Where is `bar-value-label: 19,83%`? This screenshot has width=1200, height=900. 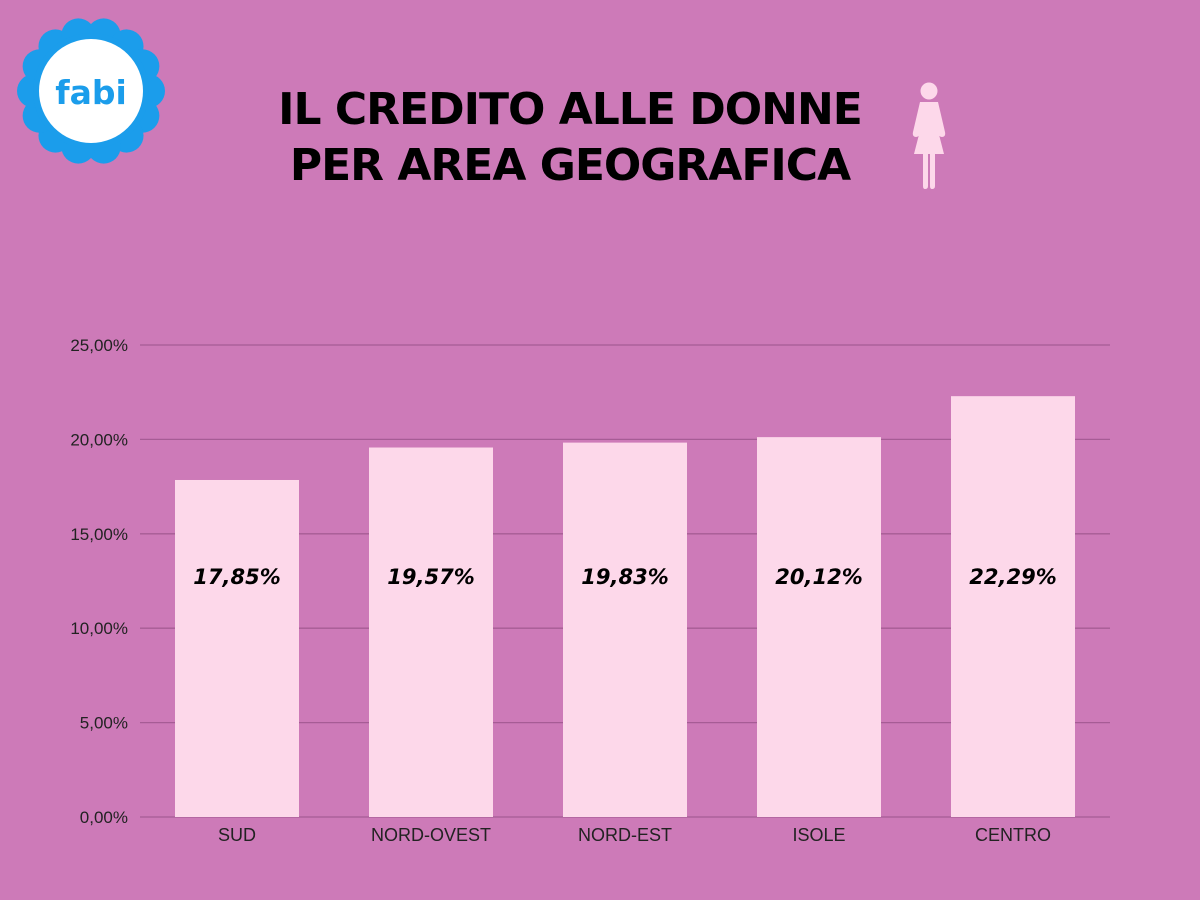 bar-value-label: 19,83% is located at coordinates (624, 577).